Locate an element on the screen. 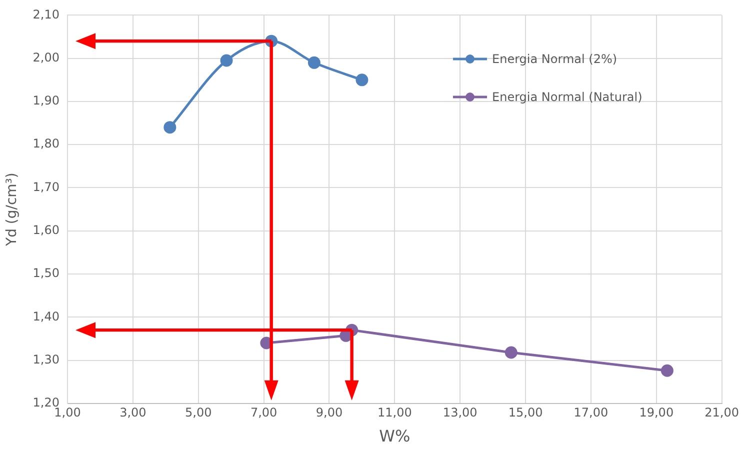  x-tick-label: 19,00 is located at coordinates (656, 413).